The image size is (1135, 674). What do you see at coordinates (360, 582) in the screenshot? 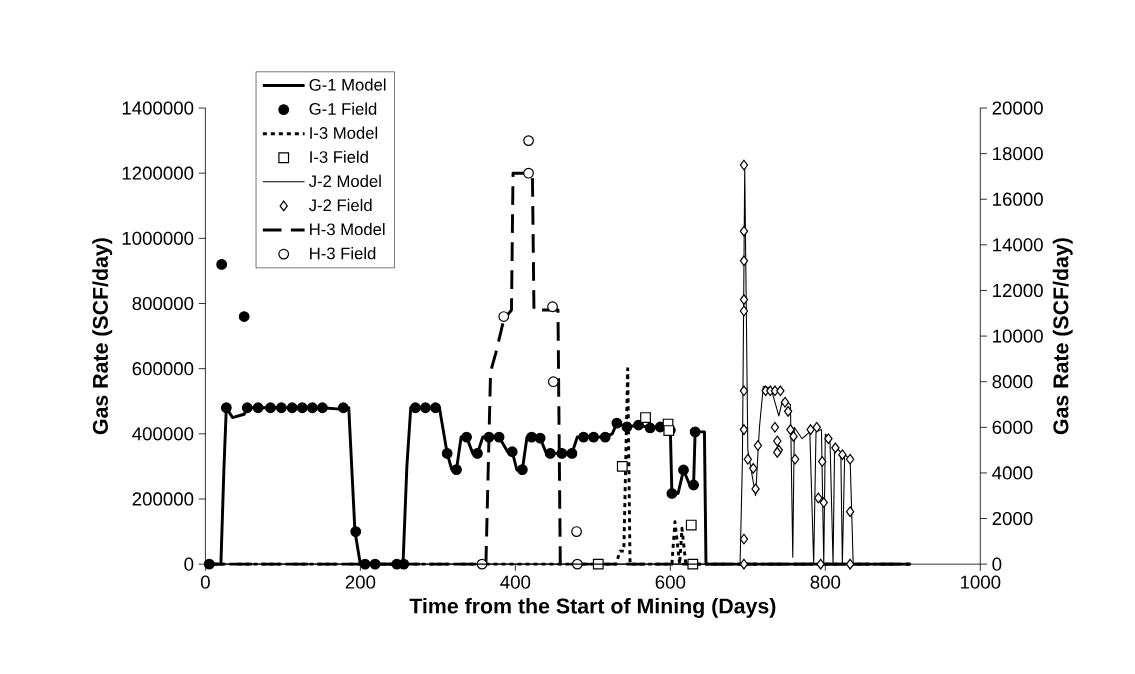
I see `x-tick-label: 200` at bounding box center [360, 582].